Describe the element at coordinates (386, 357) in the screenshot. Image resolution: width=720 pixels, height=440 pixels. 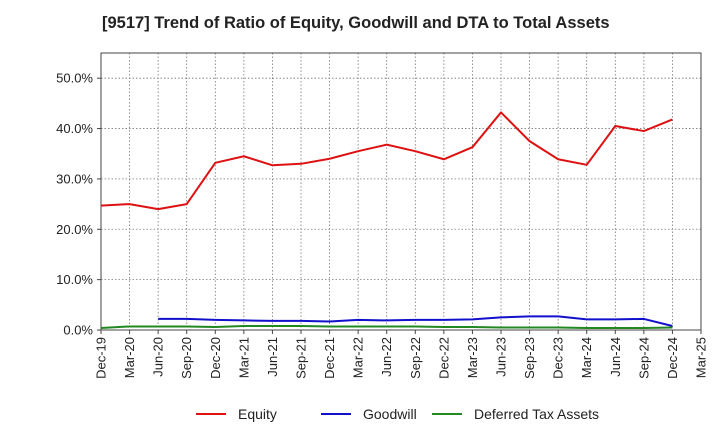
I see `x-tick-label: Jun-22` at that location.